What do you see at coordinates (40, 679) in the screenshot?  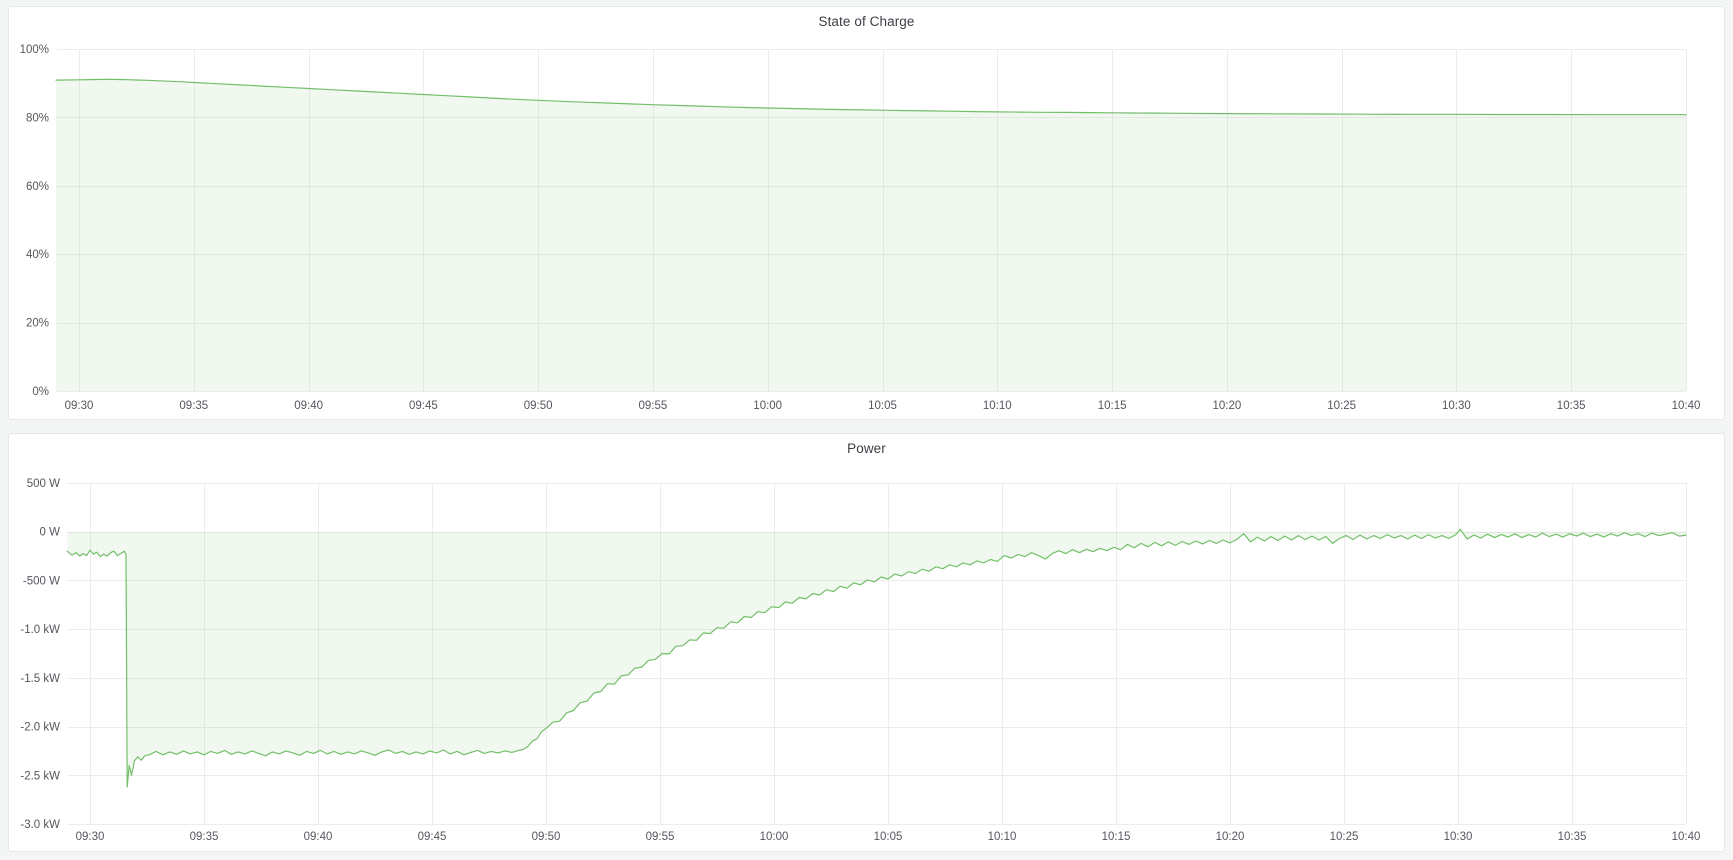 I see `svg-text: -1.5 kW` at bounding box center [40, 679].